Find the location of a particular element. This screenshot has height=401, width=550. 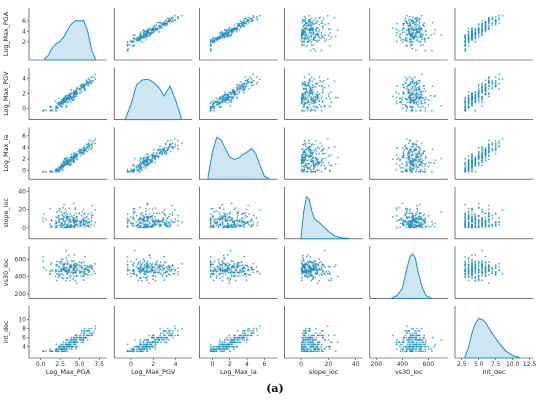

y-tick-label: 2 is located at coordinates (24, 159).